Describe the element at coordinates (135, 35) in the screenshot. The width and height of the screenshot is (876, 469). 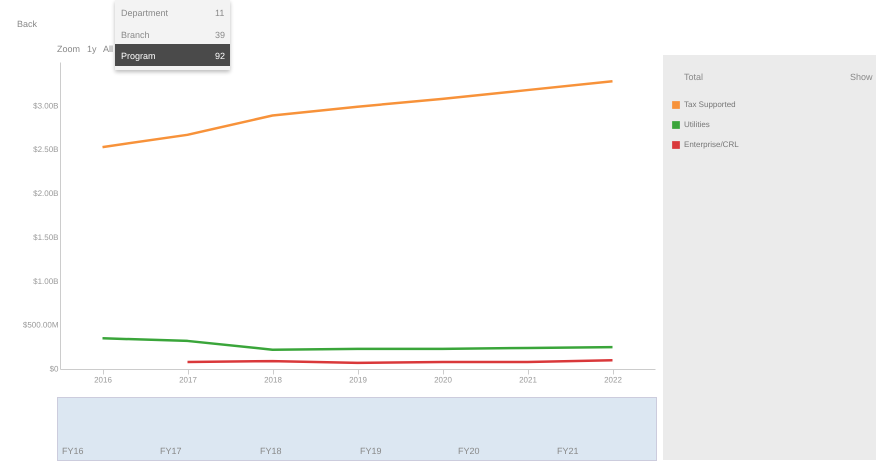
I see `text: Branch` at that location.